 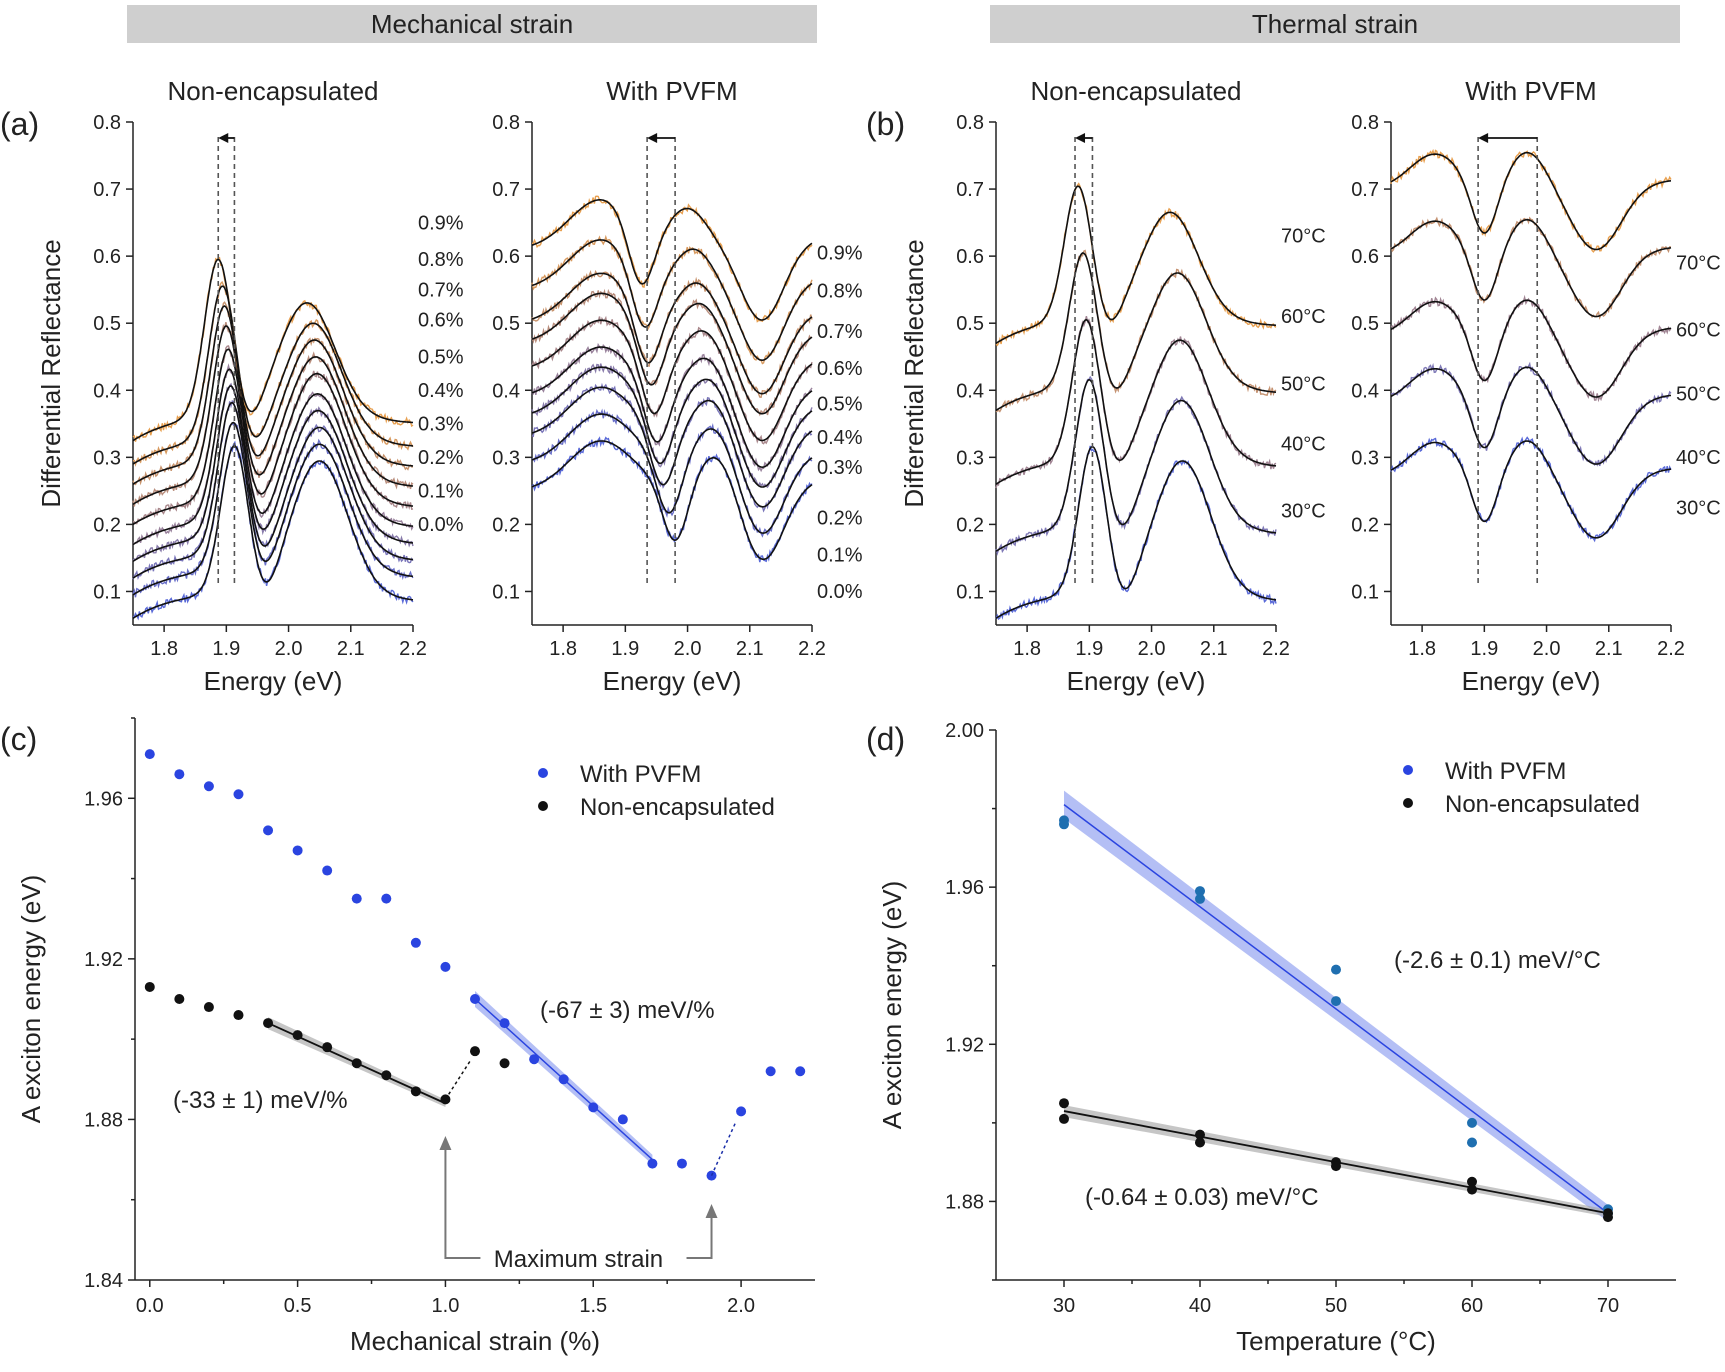 What do you see at coordinates (640, 774) in the screenshot?
I see `legend-label-pvfm: With PVFM` at bounding box center [640, 774].